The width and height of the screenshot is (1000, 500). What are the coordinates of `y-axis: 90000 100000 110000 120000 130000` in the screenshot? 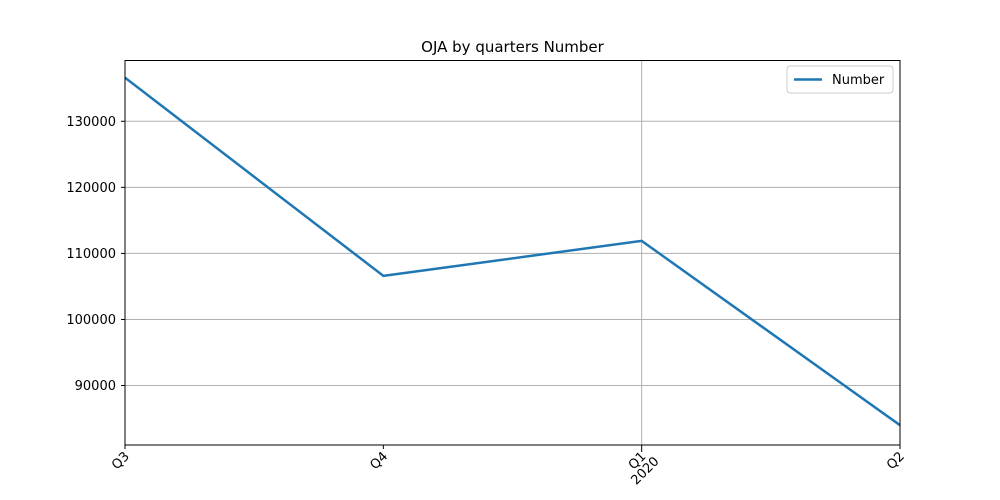 It's located at (95, 254).